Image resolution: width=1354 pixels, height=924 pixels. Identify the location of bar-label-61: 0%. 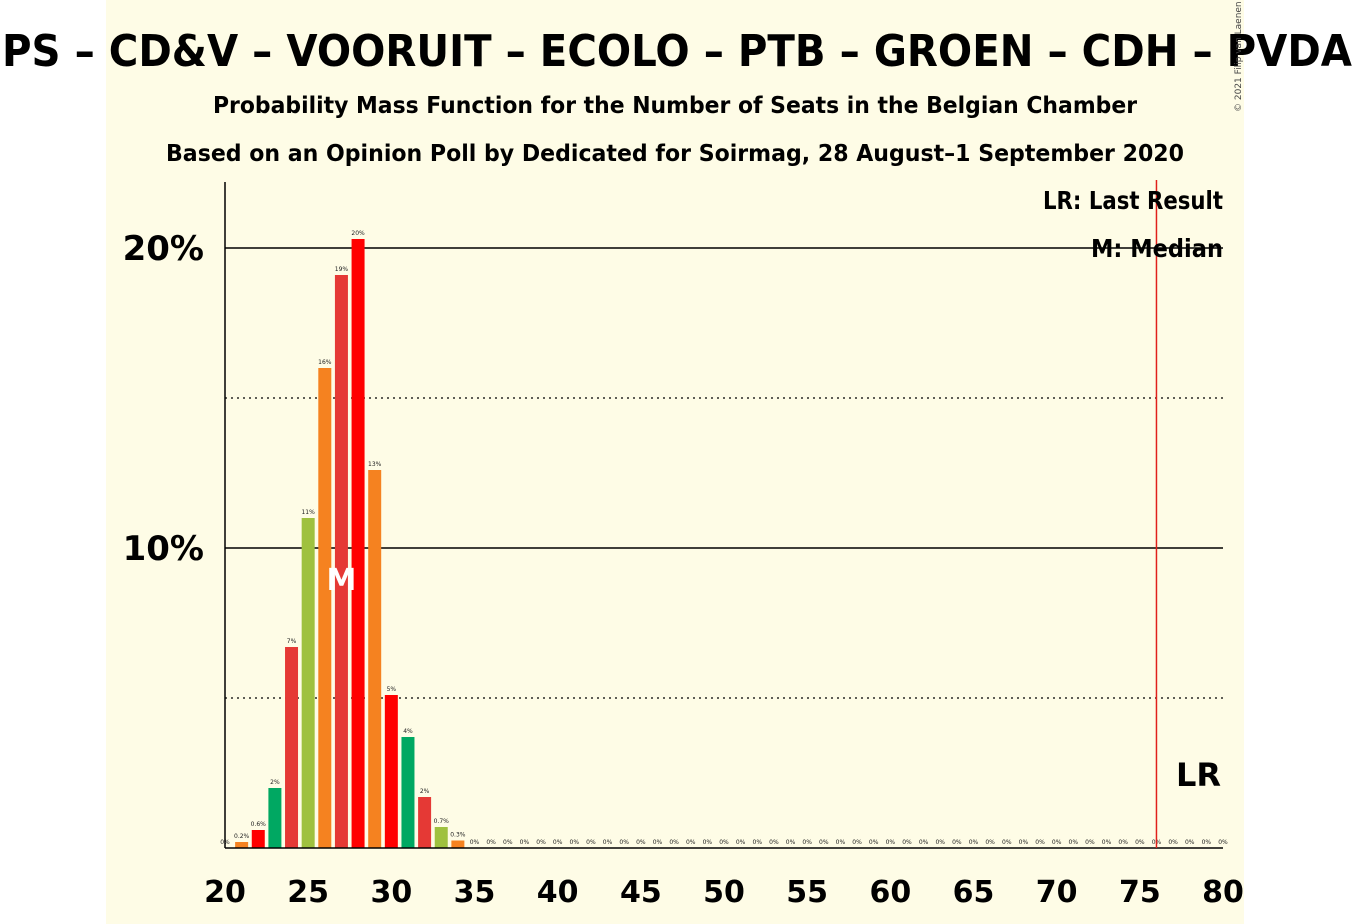
(907, 842).